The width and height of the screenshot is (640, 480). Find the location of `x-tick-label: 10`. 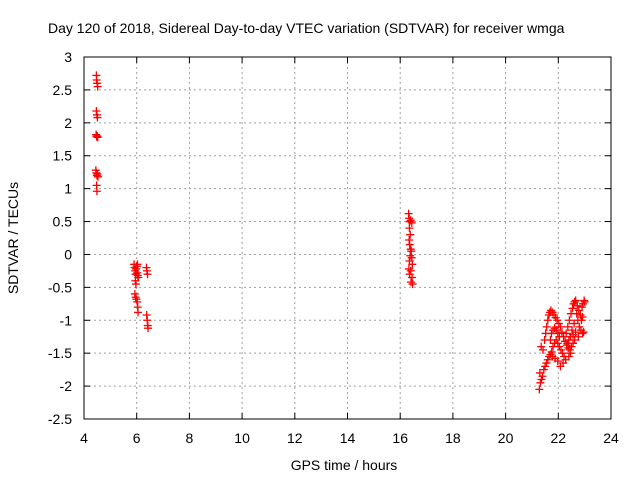

x-tick-label: 10 is located at coordinates (242, 438).